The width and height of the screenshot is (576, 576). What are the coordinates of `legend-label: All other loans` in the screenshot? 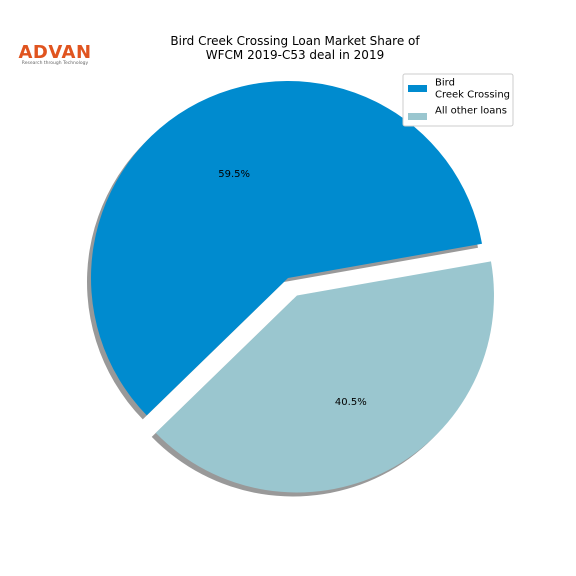 It's located at (471, 111).